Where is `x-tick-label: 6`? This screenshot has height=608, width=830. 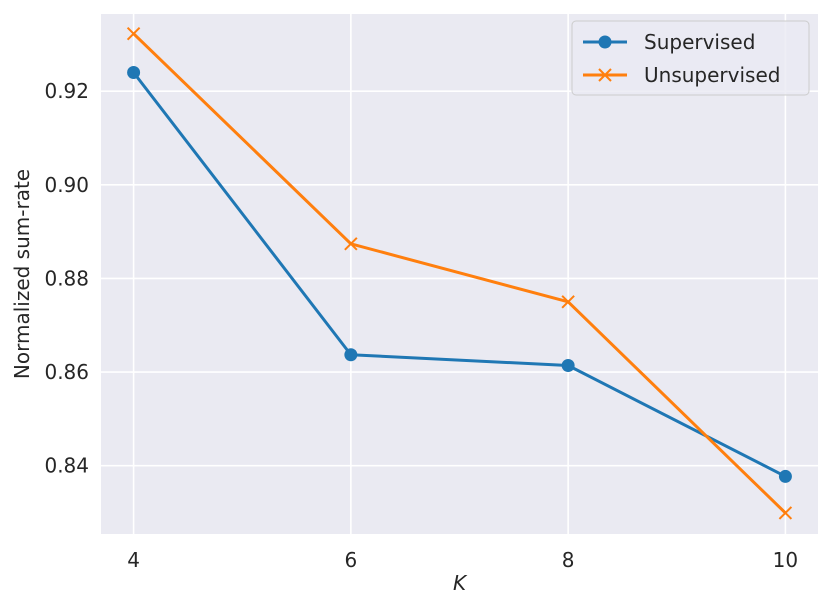 x-tick-label: 6 is located at coordinates (350, 560).